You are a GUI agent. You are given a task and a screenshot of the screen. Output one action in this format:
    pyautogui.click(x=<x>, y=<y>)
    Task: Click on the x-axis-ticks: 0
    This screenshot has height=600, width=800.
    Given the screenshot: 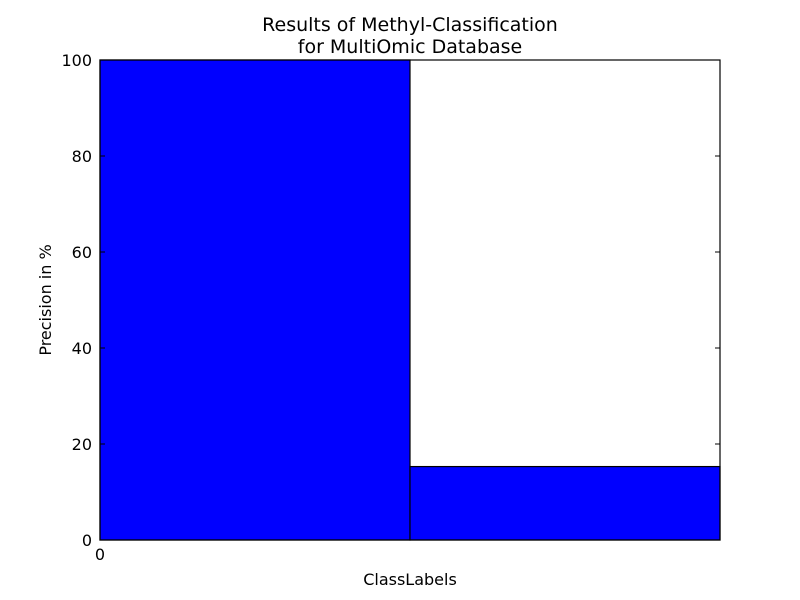 What is the action you would take?
    pyautogui.click(x=100, y=554)
    